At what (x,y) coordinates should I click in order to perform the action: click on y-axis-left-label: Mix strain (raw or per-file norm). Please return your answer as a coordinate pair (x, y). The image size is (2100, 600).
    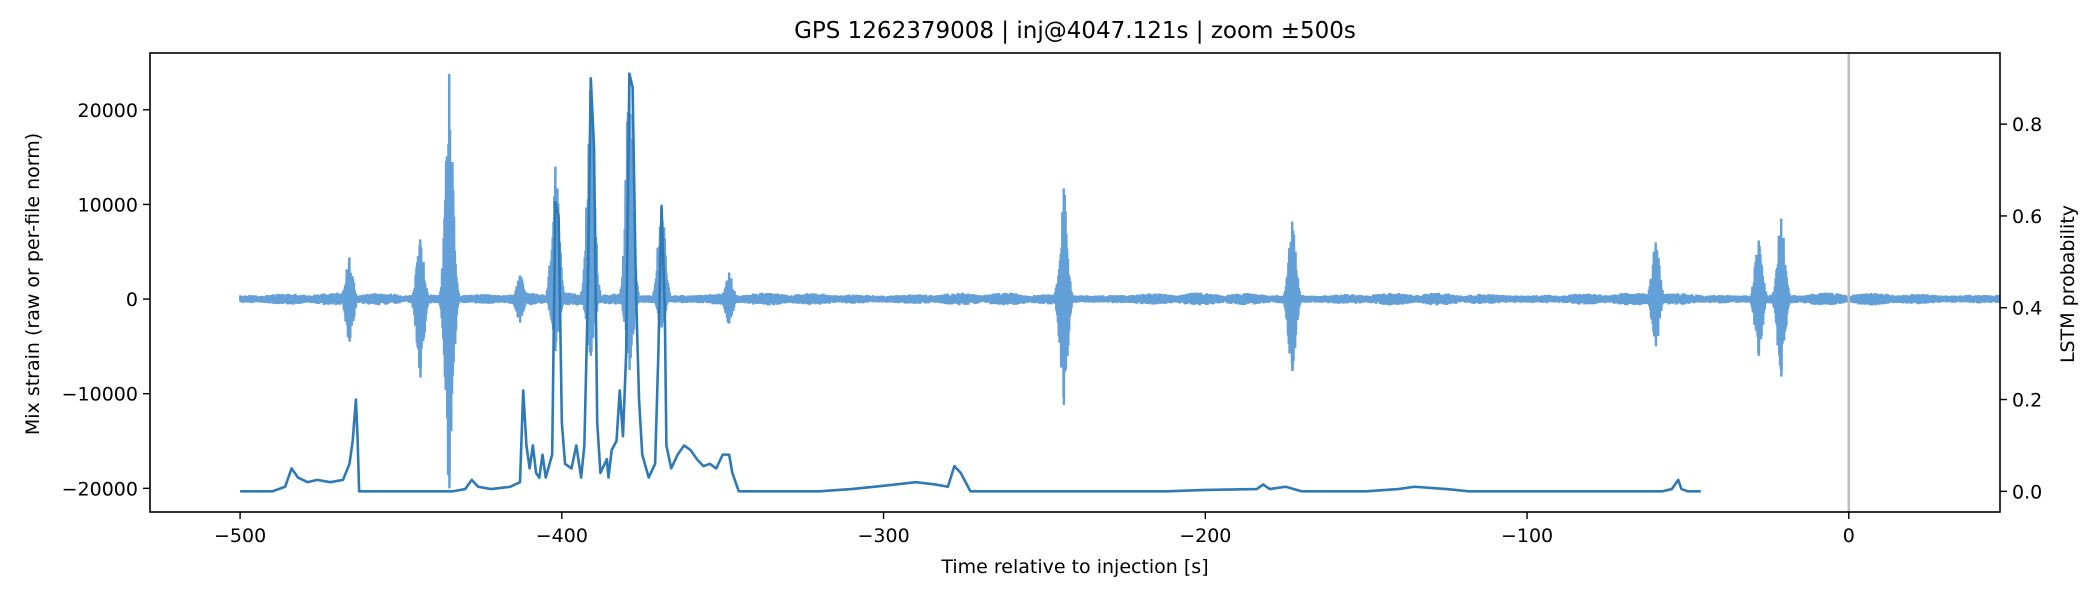
    Looking at the image, I should click on (33, 284).